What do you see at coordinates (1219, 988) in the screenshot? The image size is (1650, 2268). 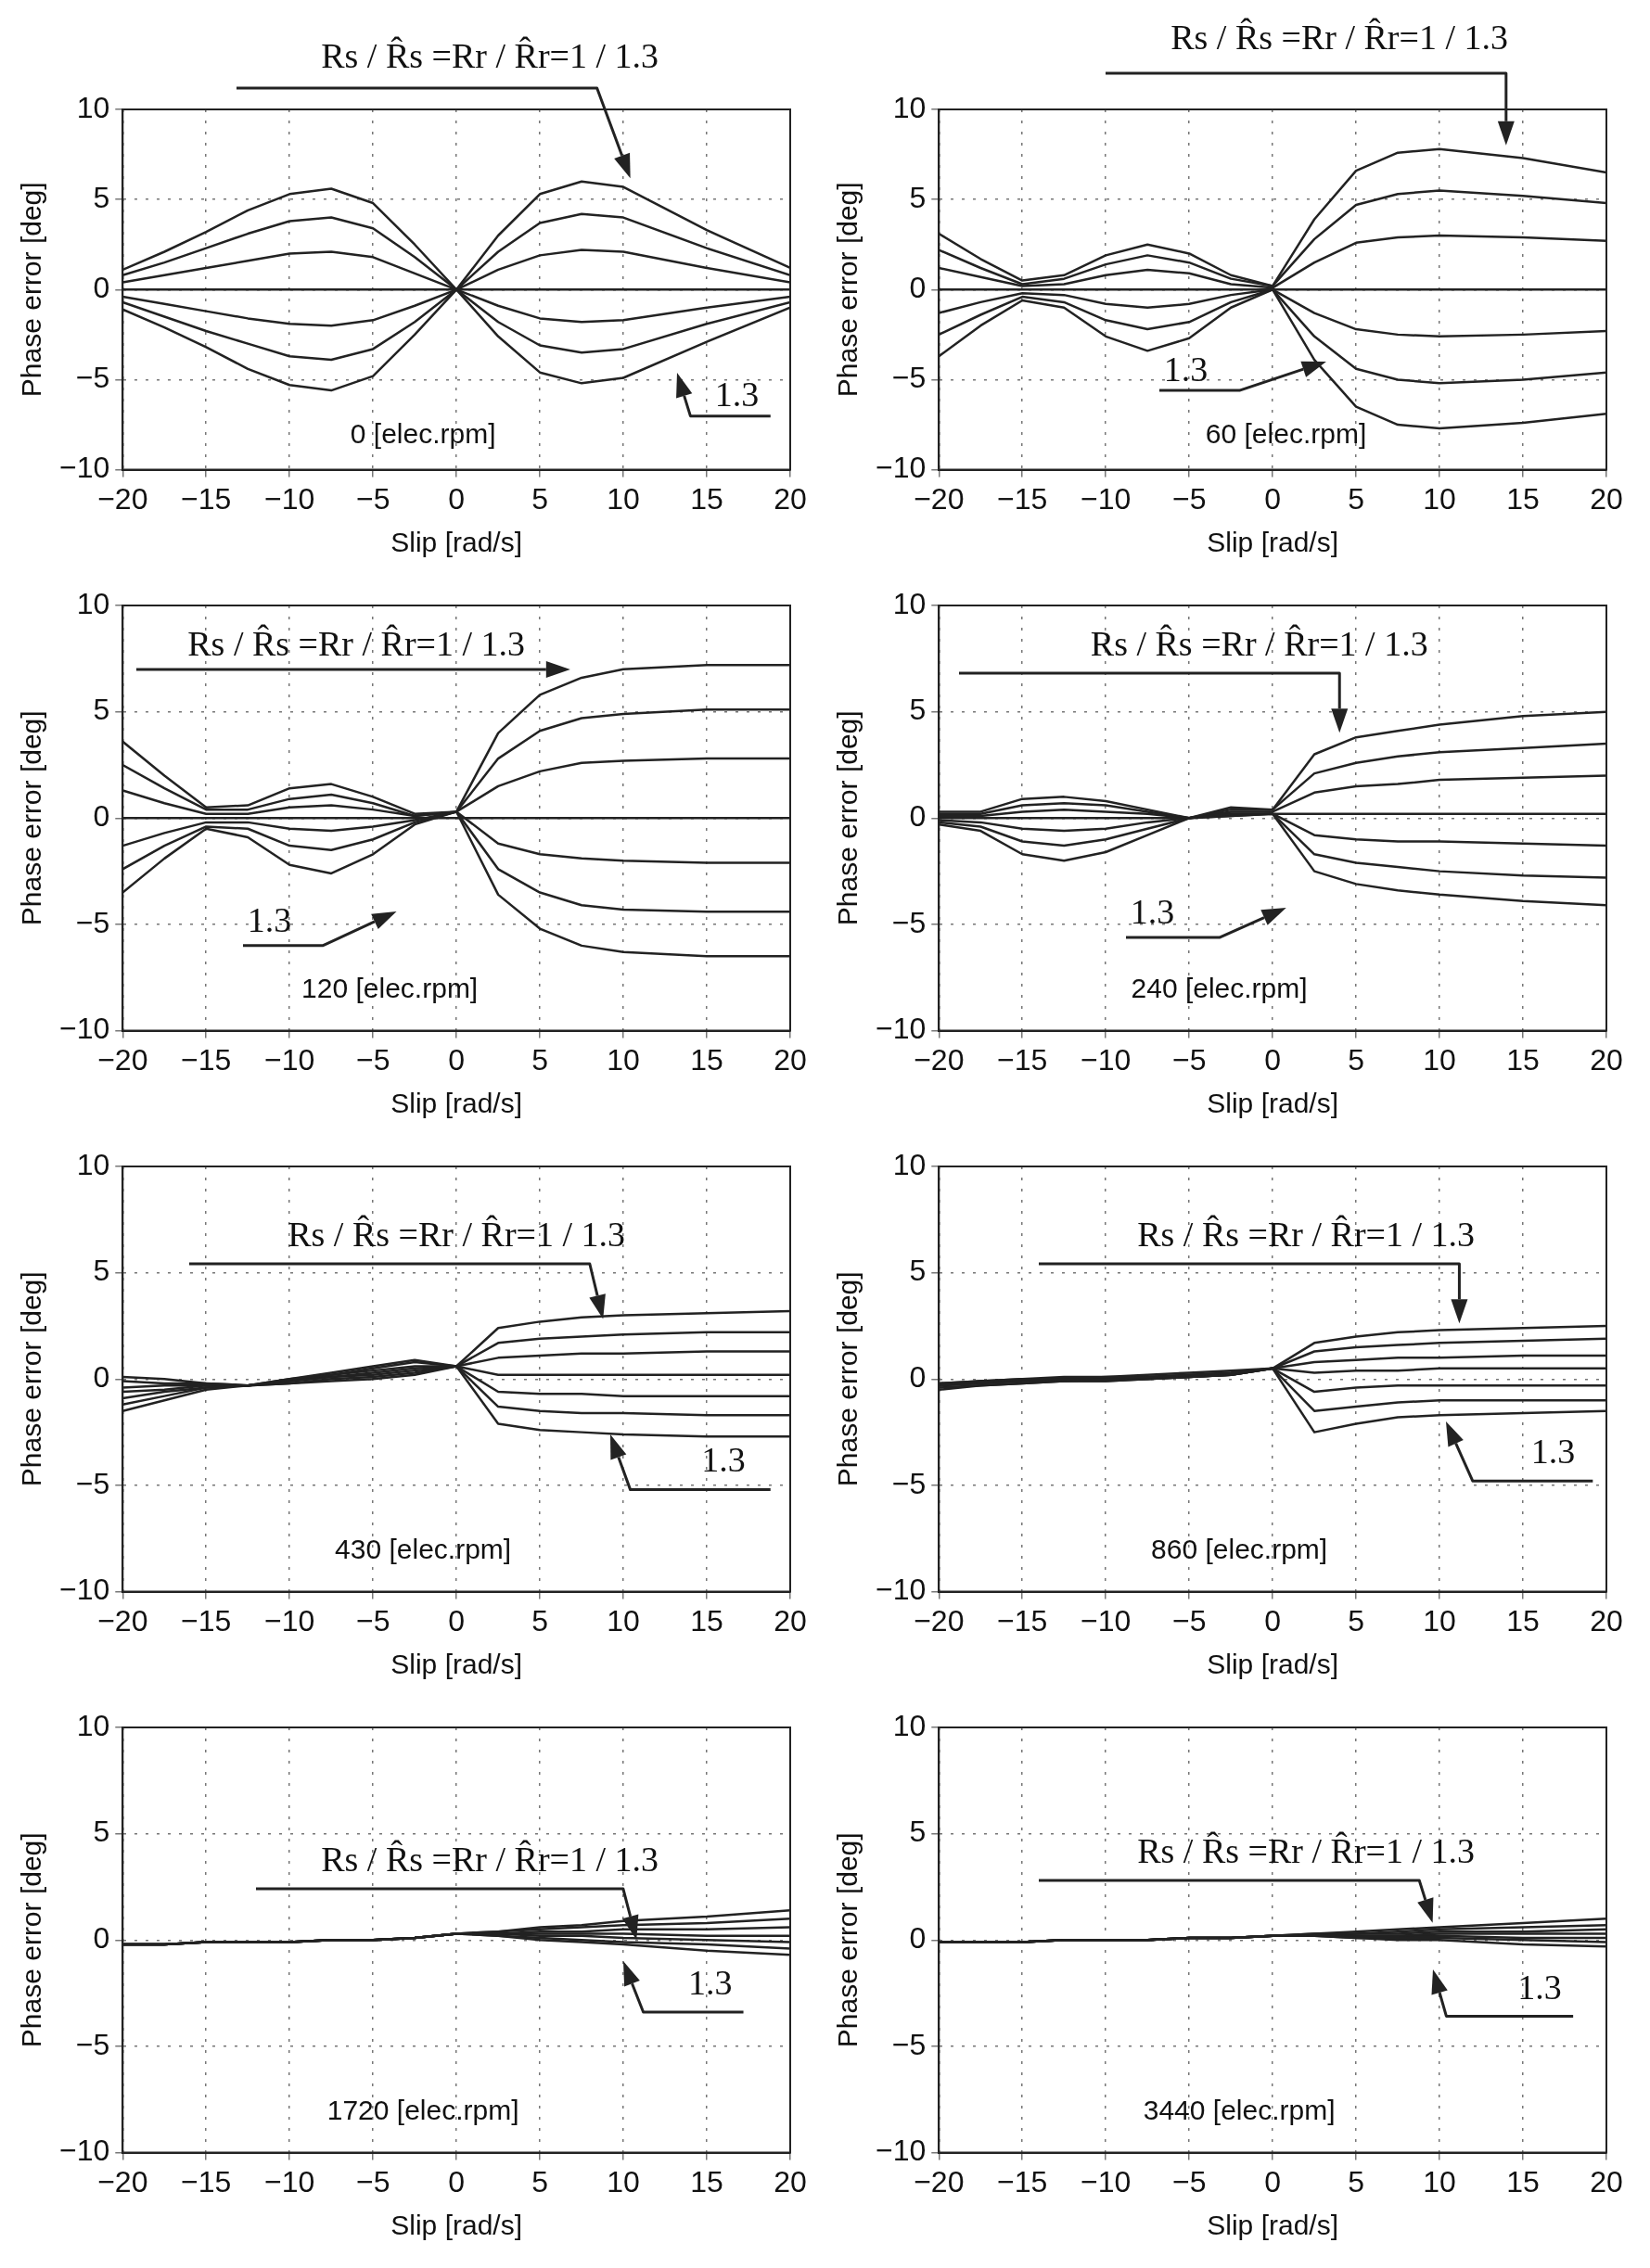 I see `annotation: 240 [elec.rpm]` at bounding box center [1219, 988].